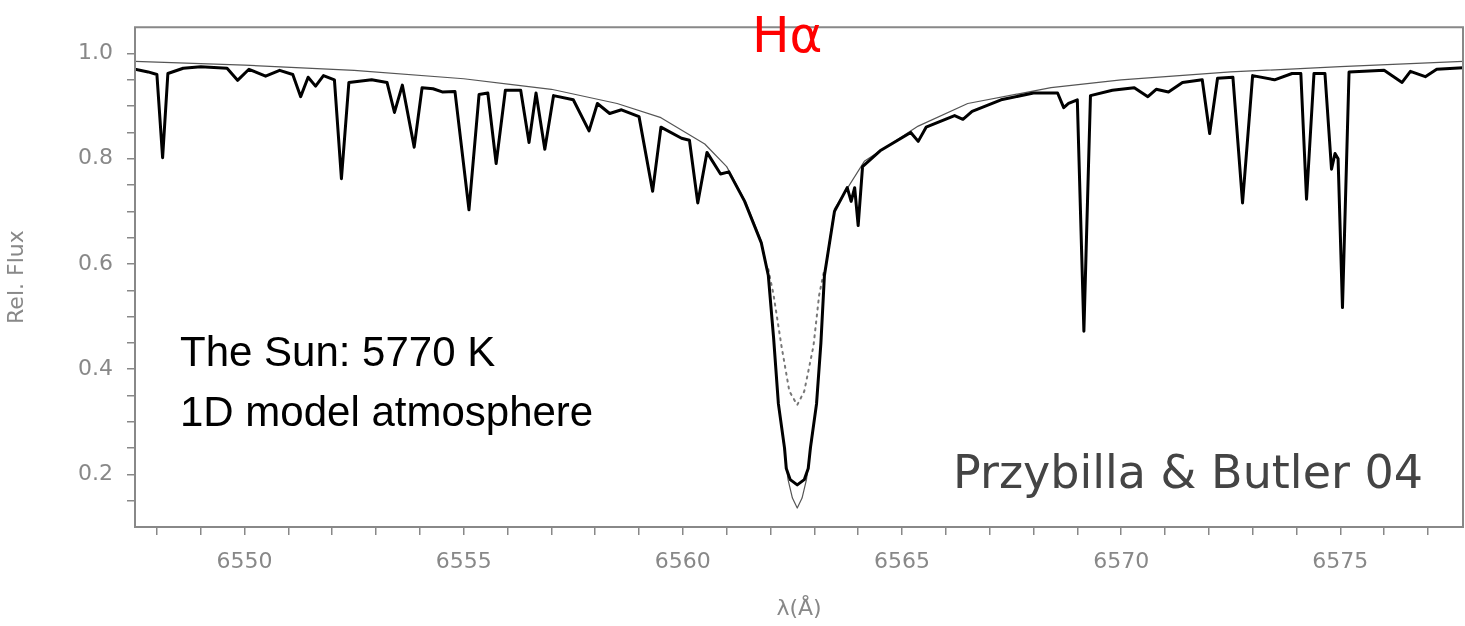 This screenshot has width=1465, height=626. What do you see at coordinates (787, 35) in the screenshot?
I see `annotation: Hα` at bounding box center [787, 35].